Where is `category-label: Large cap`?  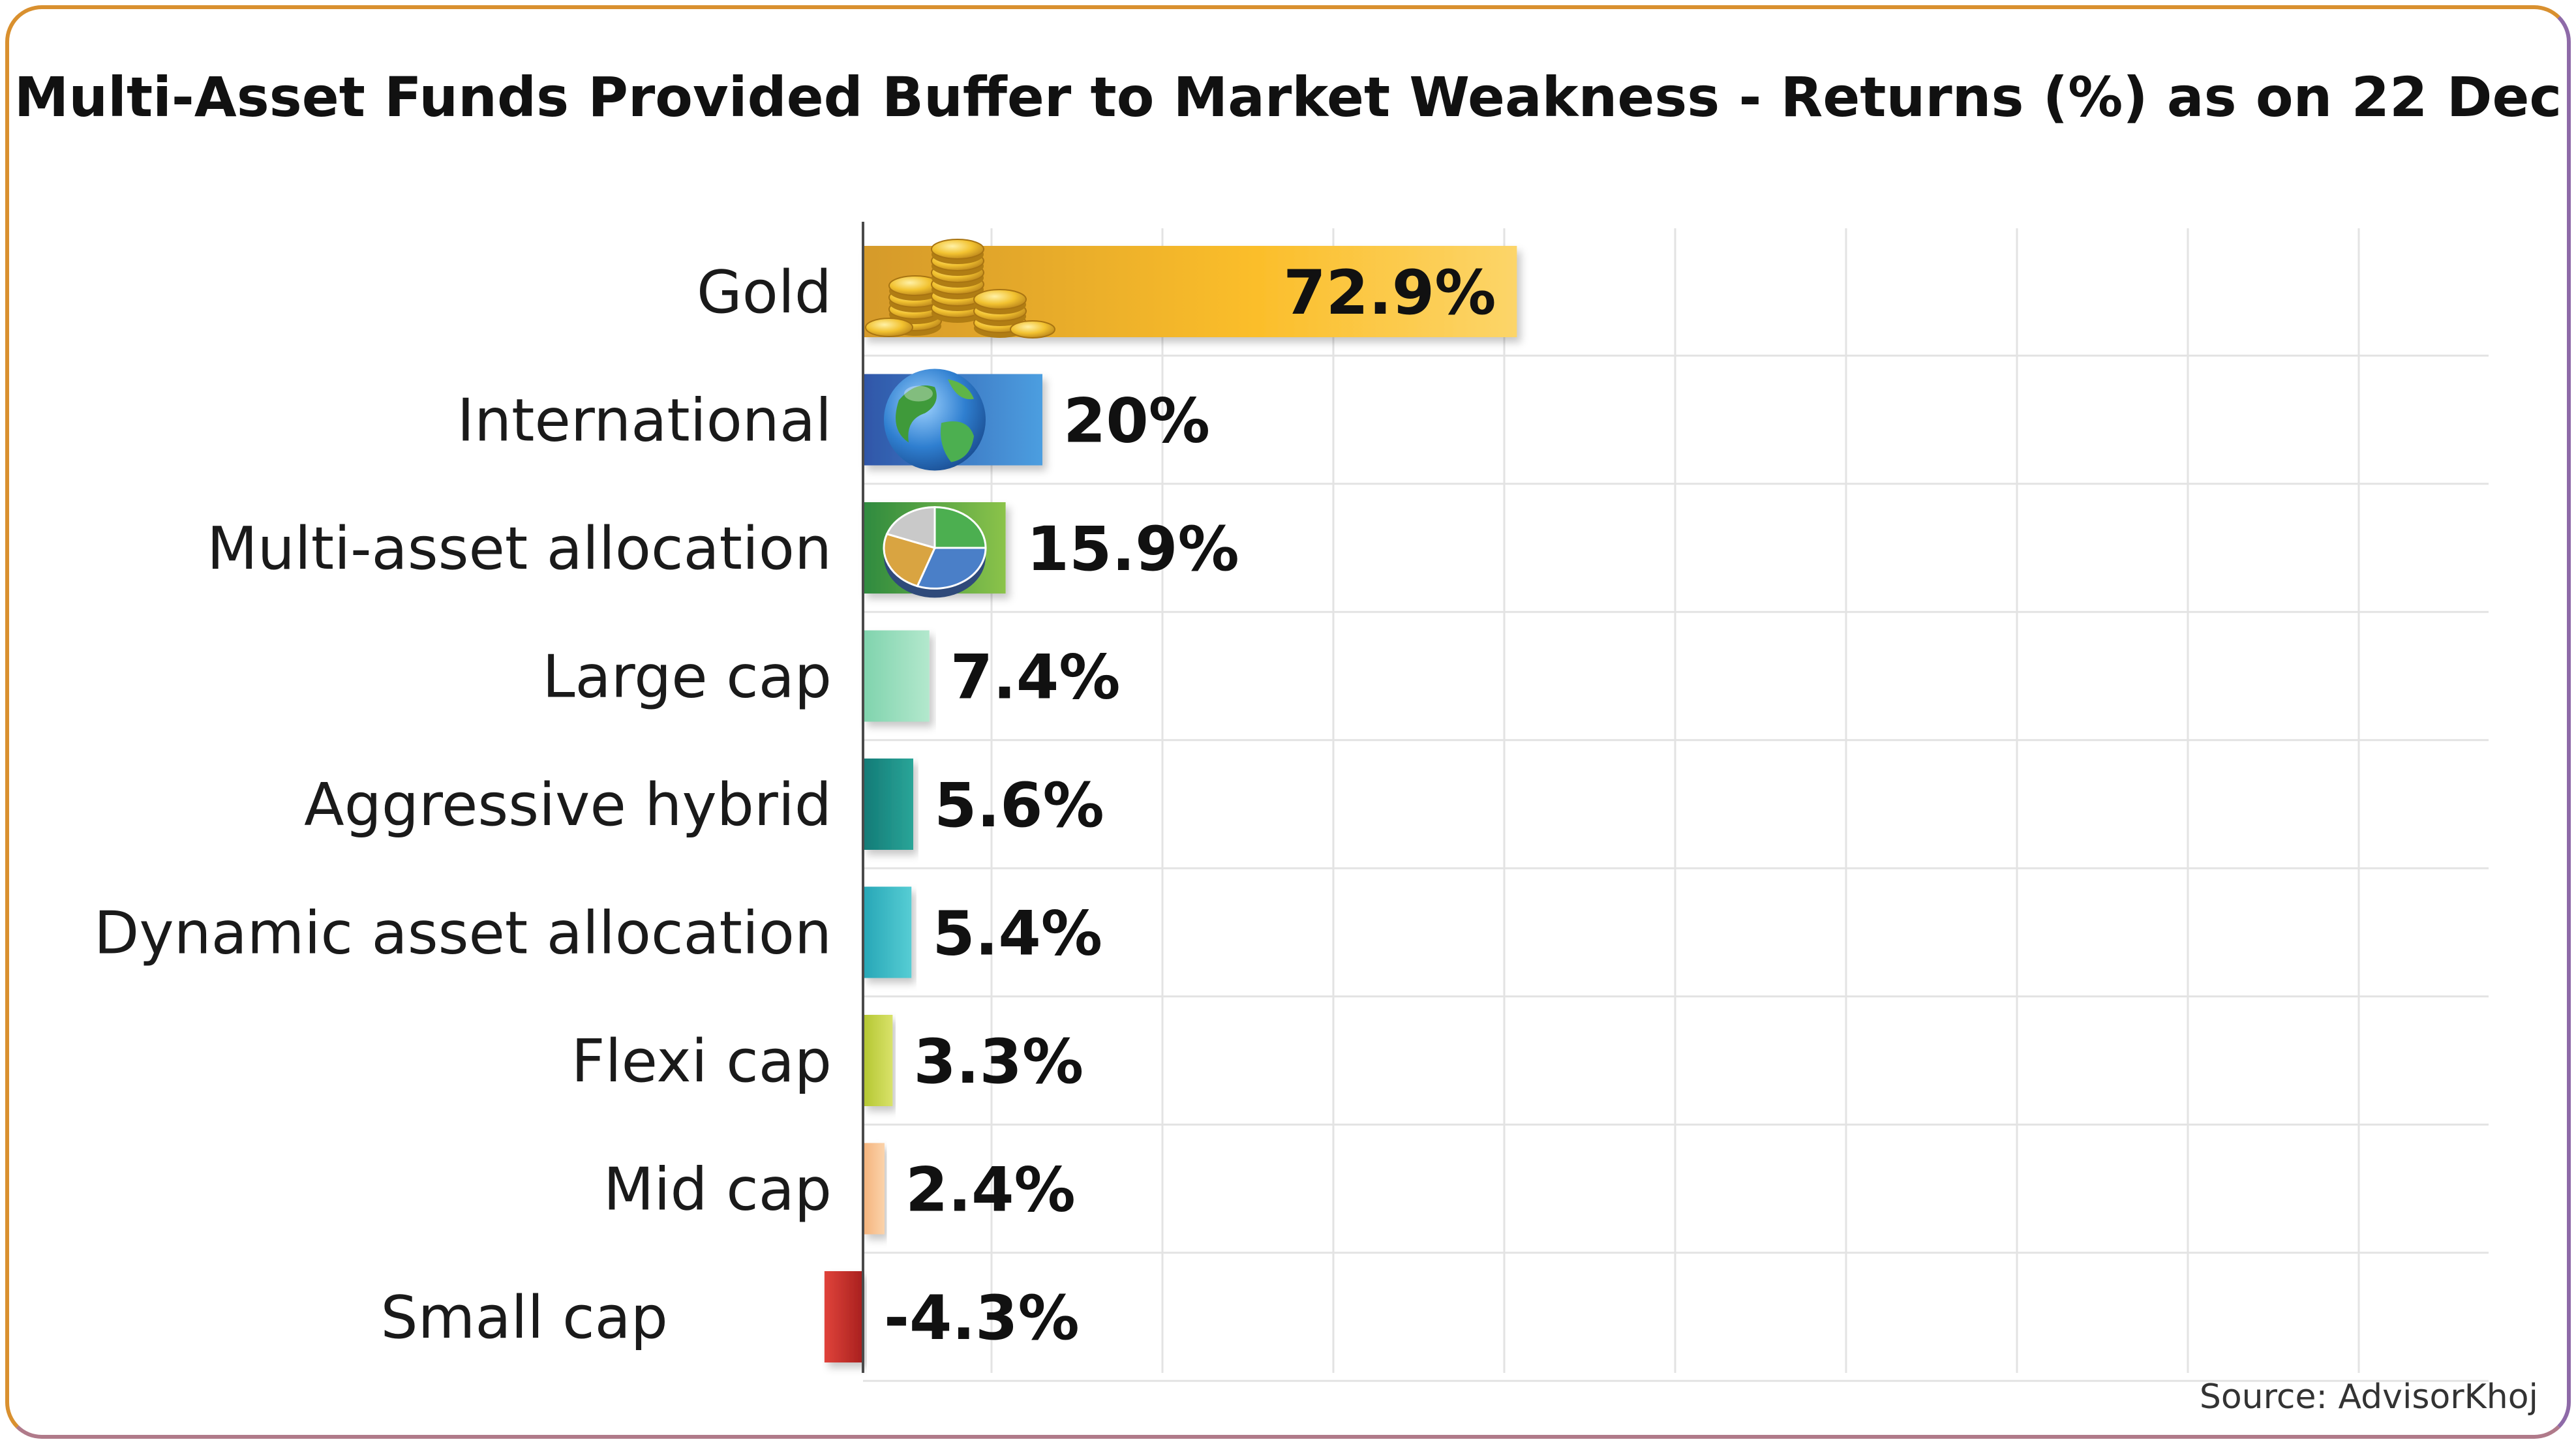 category-label: Large cap is located at coordinates (687, 677).